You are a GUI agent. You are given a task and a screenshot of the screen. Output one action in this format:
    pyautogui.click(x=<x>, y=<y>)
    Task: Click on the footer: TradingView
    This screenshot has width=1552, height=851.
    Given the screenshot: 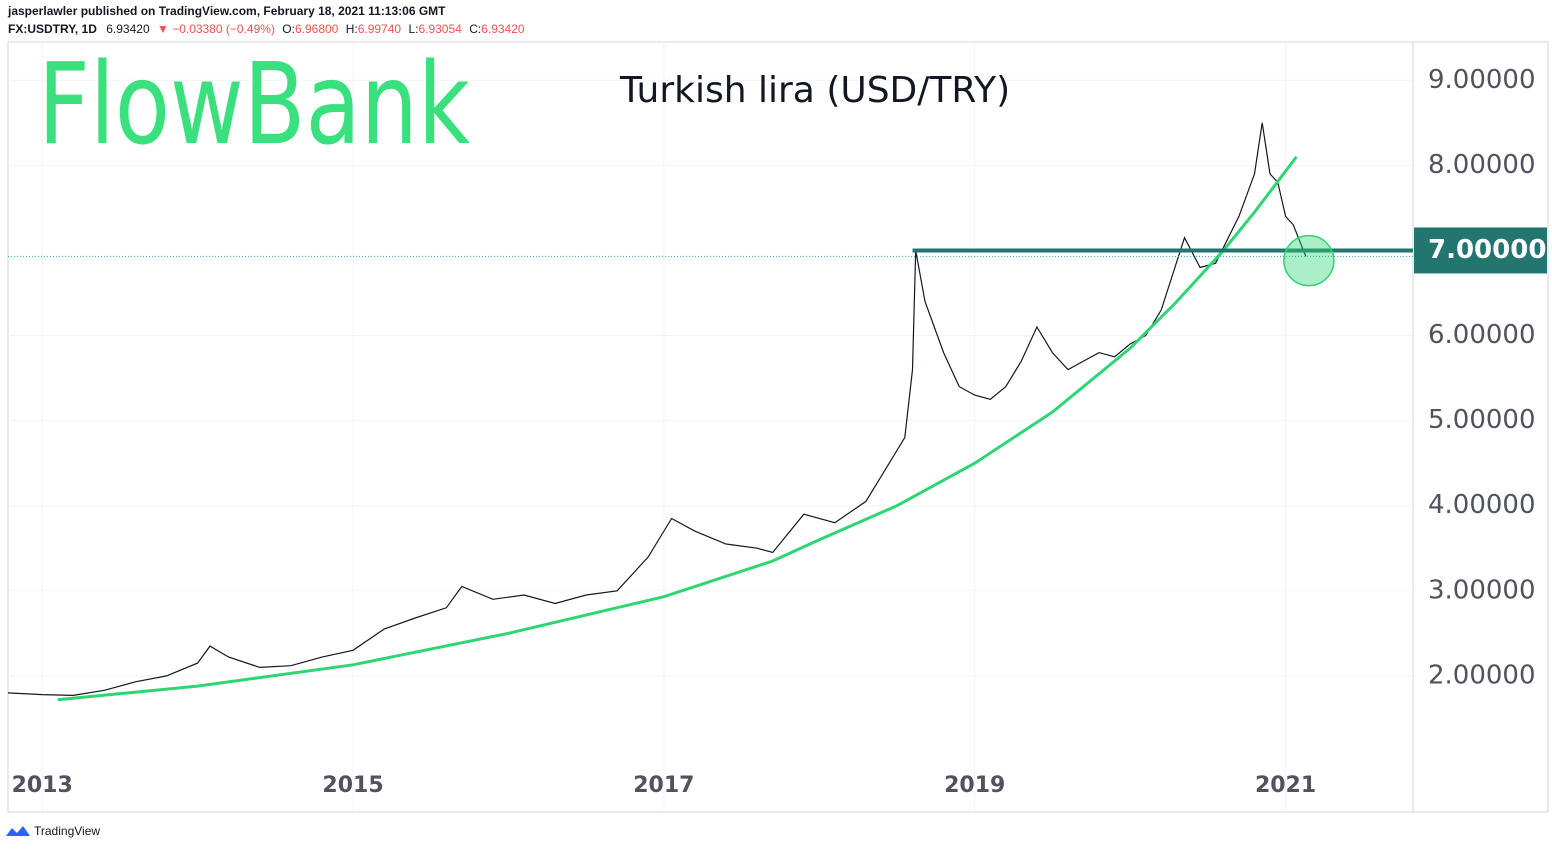 What is the action you would take?
    pyautogui.click(x=67, y=831)
    